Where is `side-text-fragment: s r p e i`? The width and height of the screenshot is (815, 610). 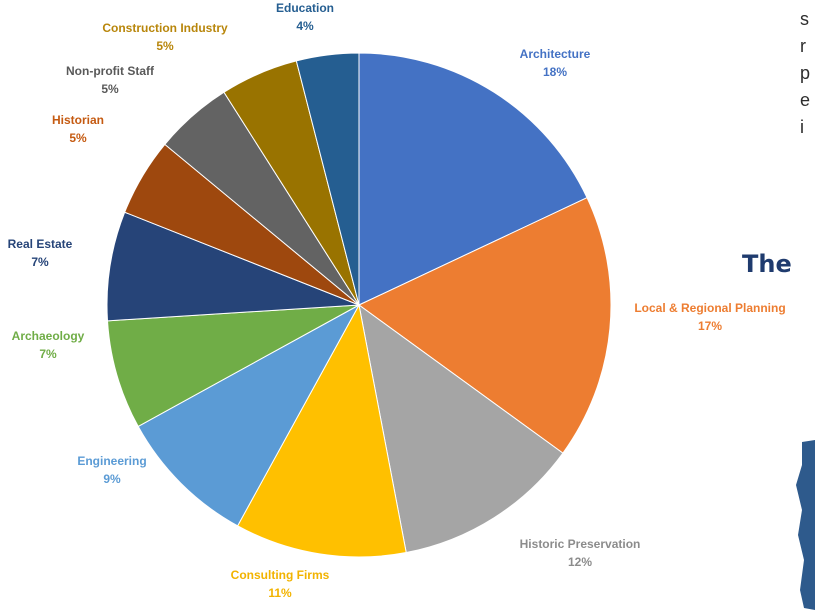
side-text-fragment: s r p e i is located at coordinates (807, 73).